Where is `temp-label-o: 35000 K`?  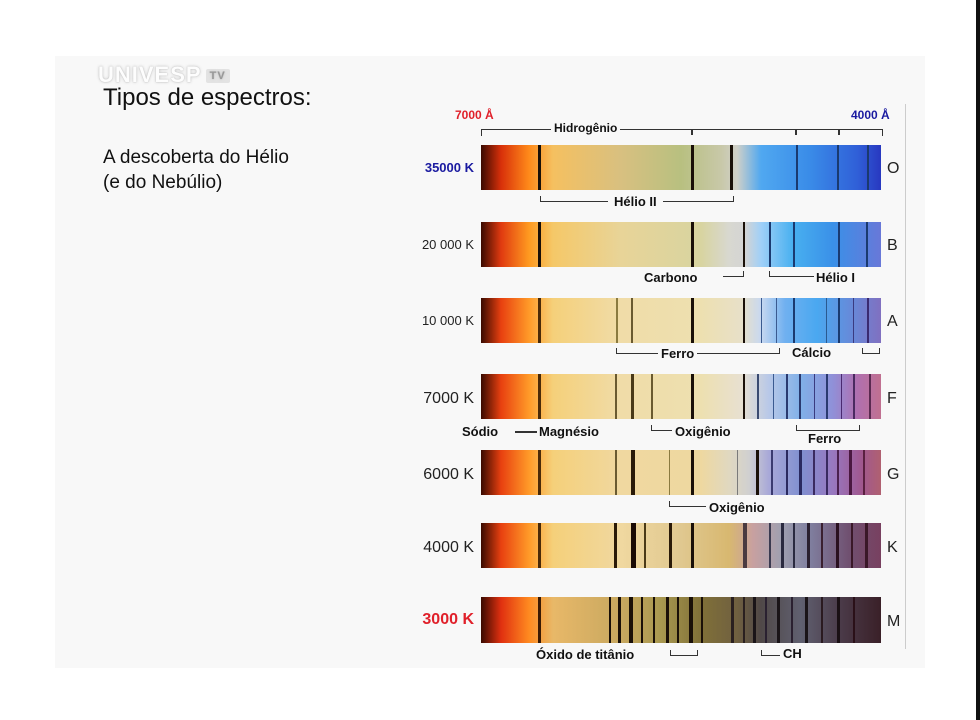
temp-label-o: 35000 K is located at coordinates (449, 167).